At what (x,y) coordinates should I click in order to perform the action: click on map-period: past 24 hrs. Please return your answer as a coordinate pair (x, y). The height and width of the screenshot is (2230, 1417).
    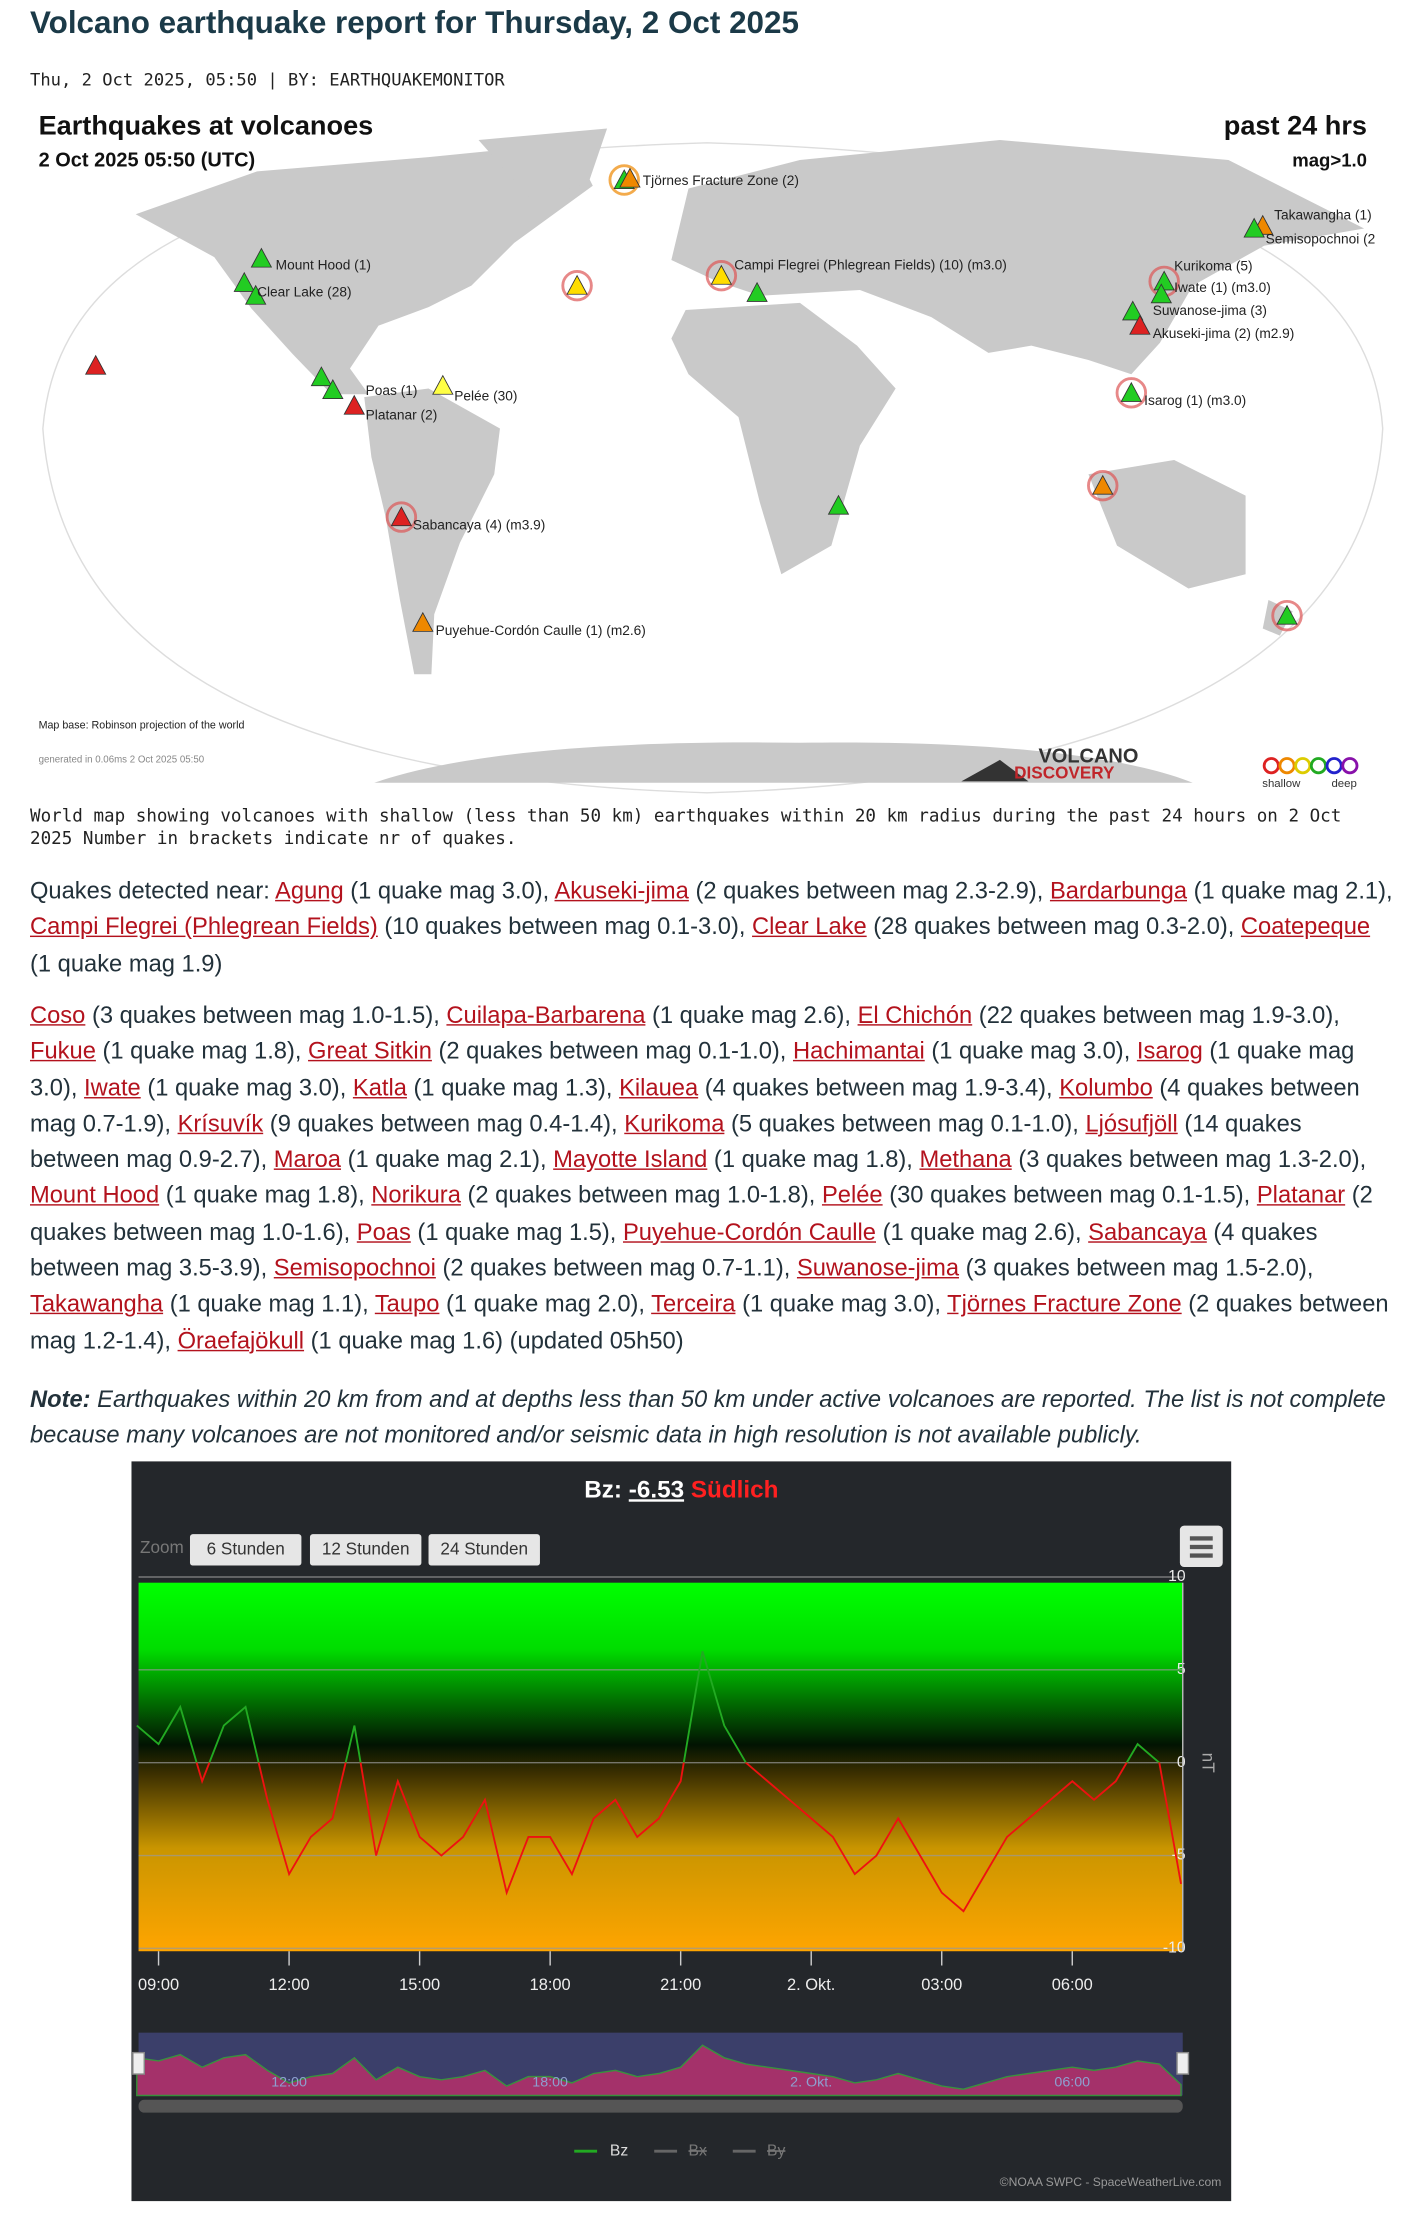
    Looking at the image, I should click on (1295, 124).